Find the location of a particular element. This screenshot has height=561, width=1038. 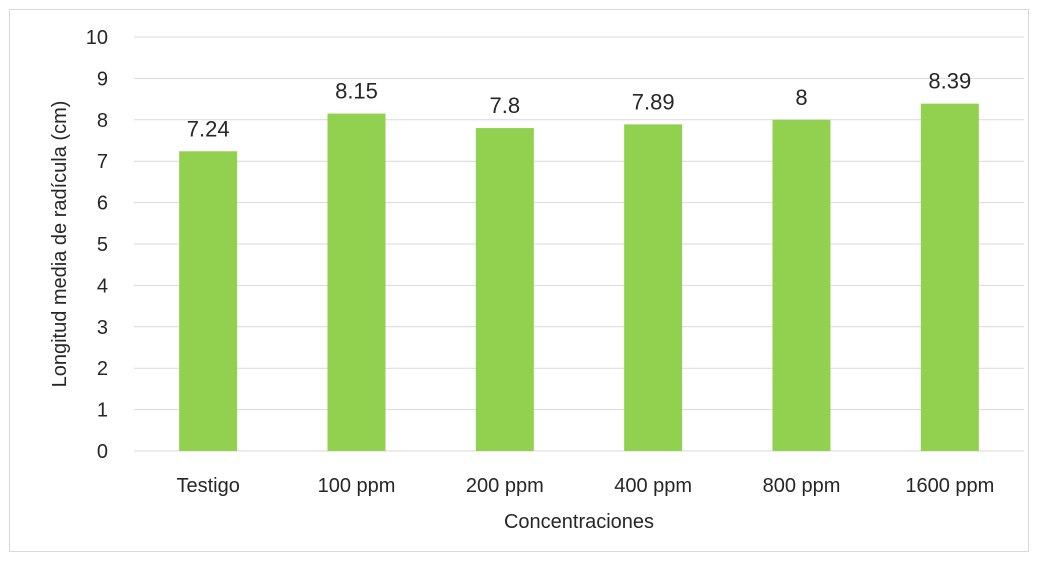

data-label: 7.8 is located at coordinates (505, 105).